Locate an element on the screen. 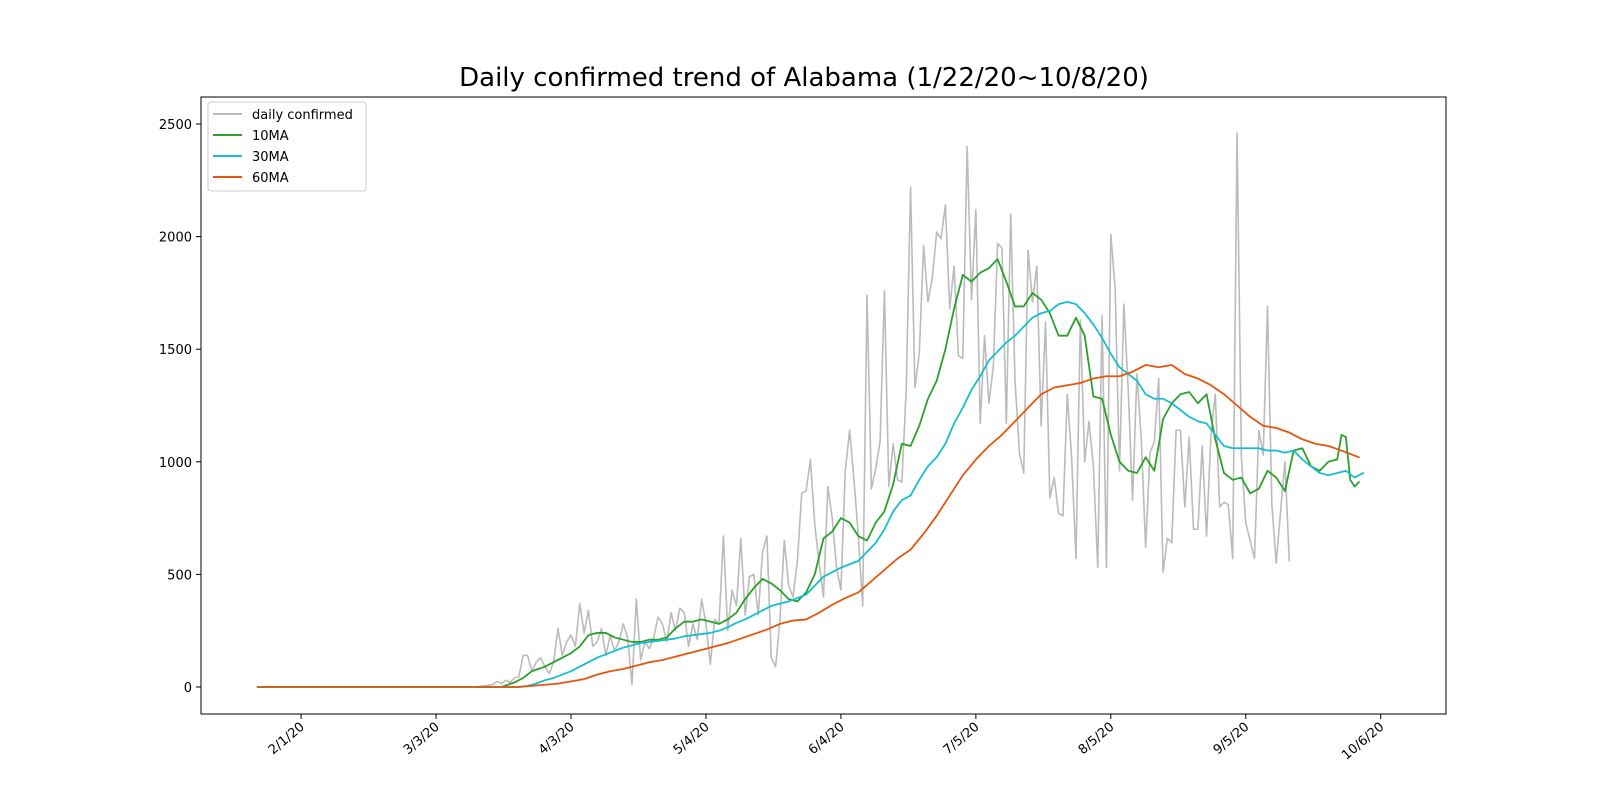  legend: daily confirmed 10MA 30MA 60MA is located at coordinates (287, 146).